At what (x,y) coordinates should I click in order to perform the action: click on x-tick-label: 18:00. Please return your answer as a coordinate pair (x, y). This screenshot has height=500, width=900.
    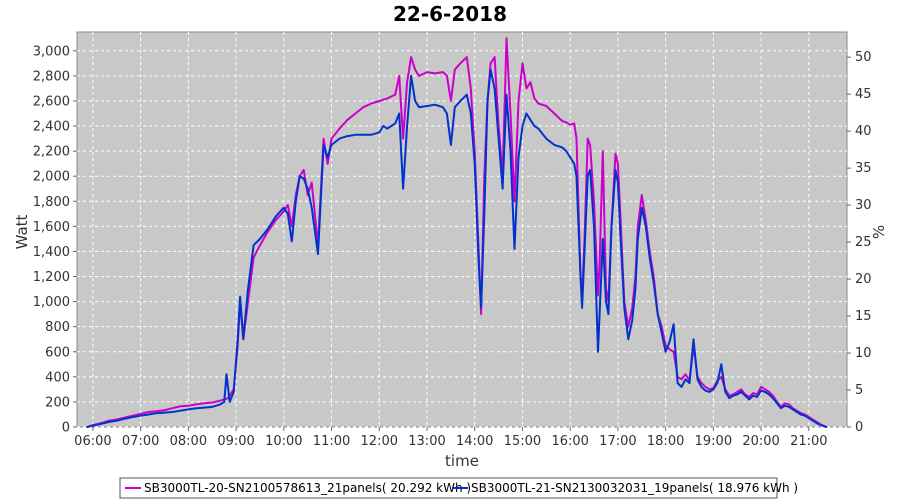
    Looking at the image, I should click on (665, 441).